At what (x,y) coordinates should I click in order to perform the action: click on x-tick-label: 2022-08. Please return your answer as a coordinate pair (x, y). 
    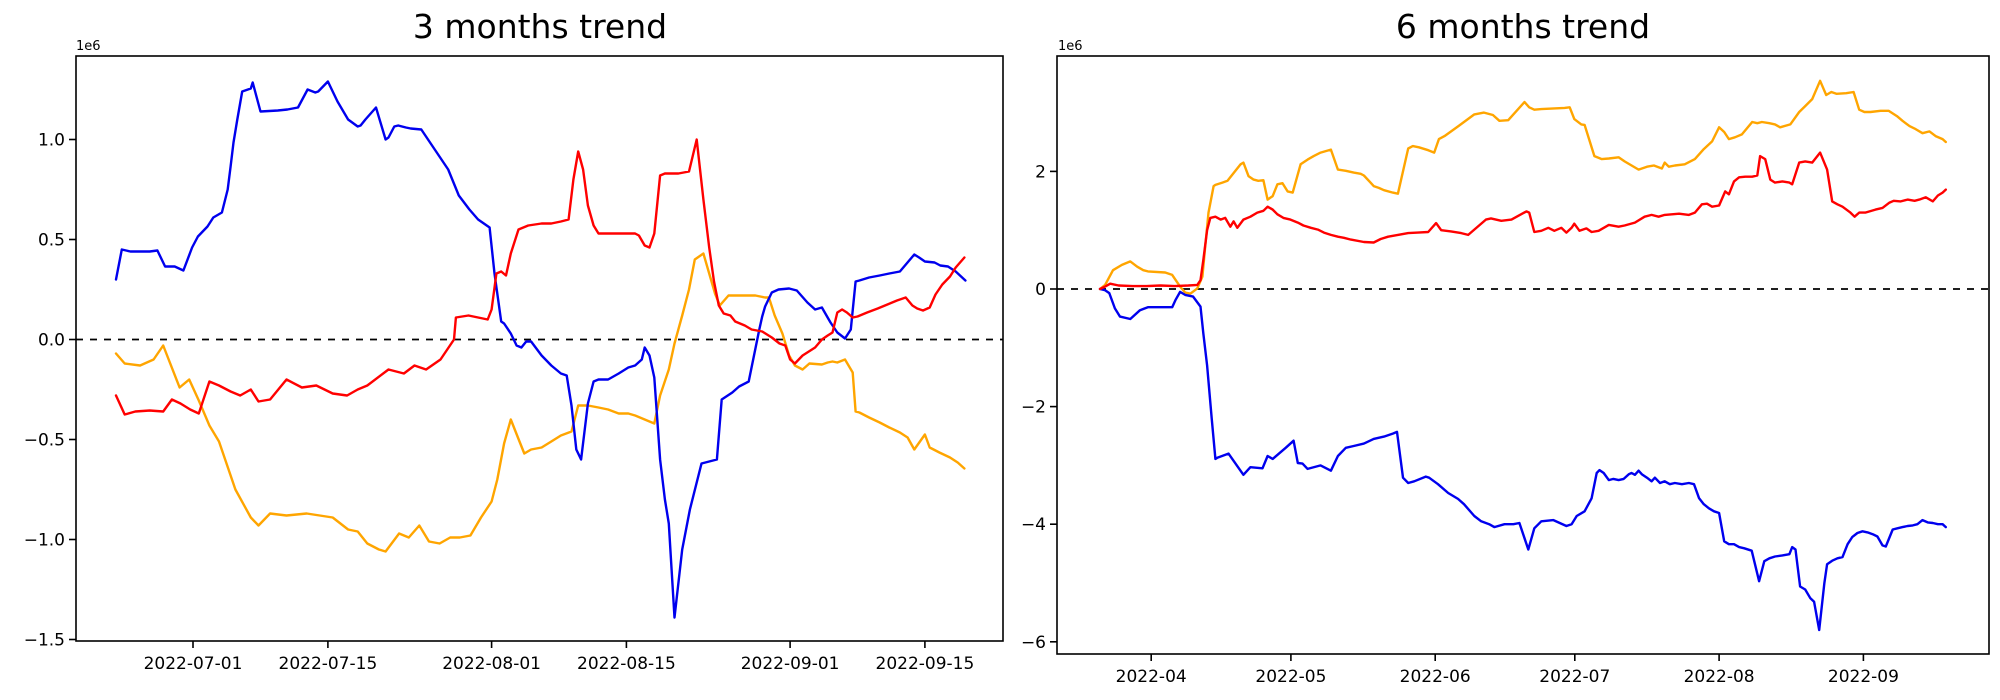
    Looking at the image, I should click on (1719, 677).